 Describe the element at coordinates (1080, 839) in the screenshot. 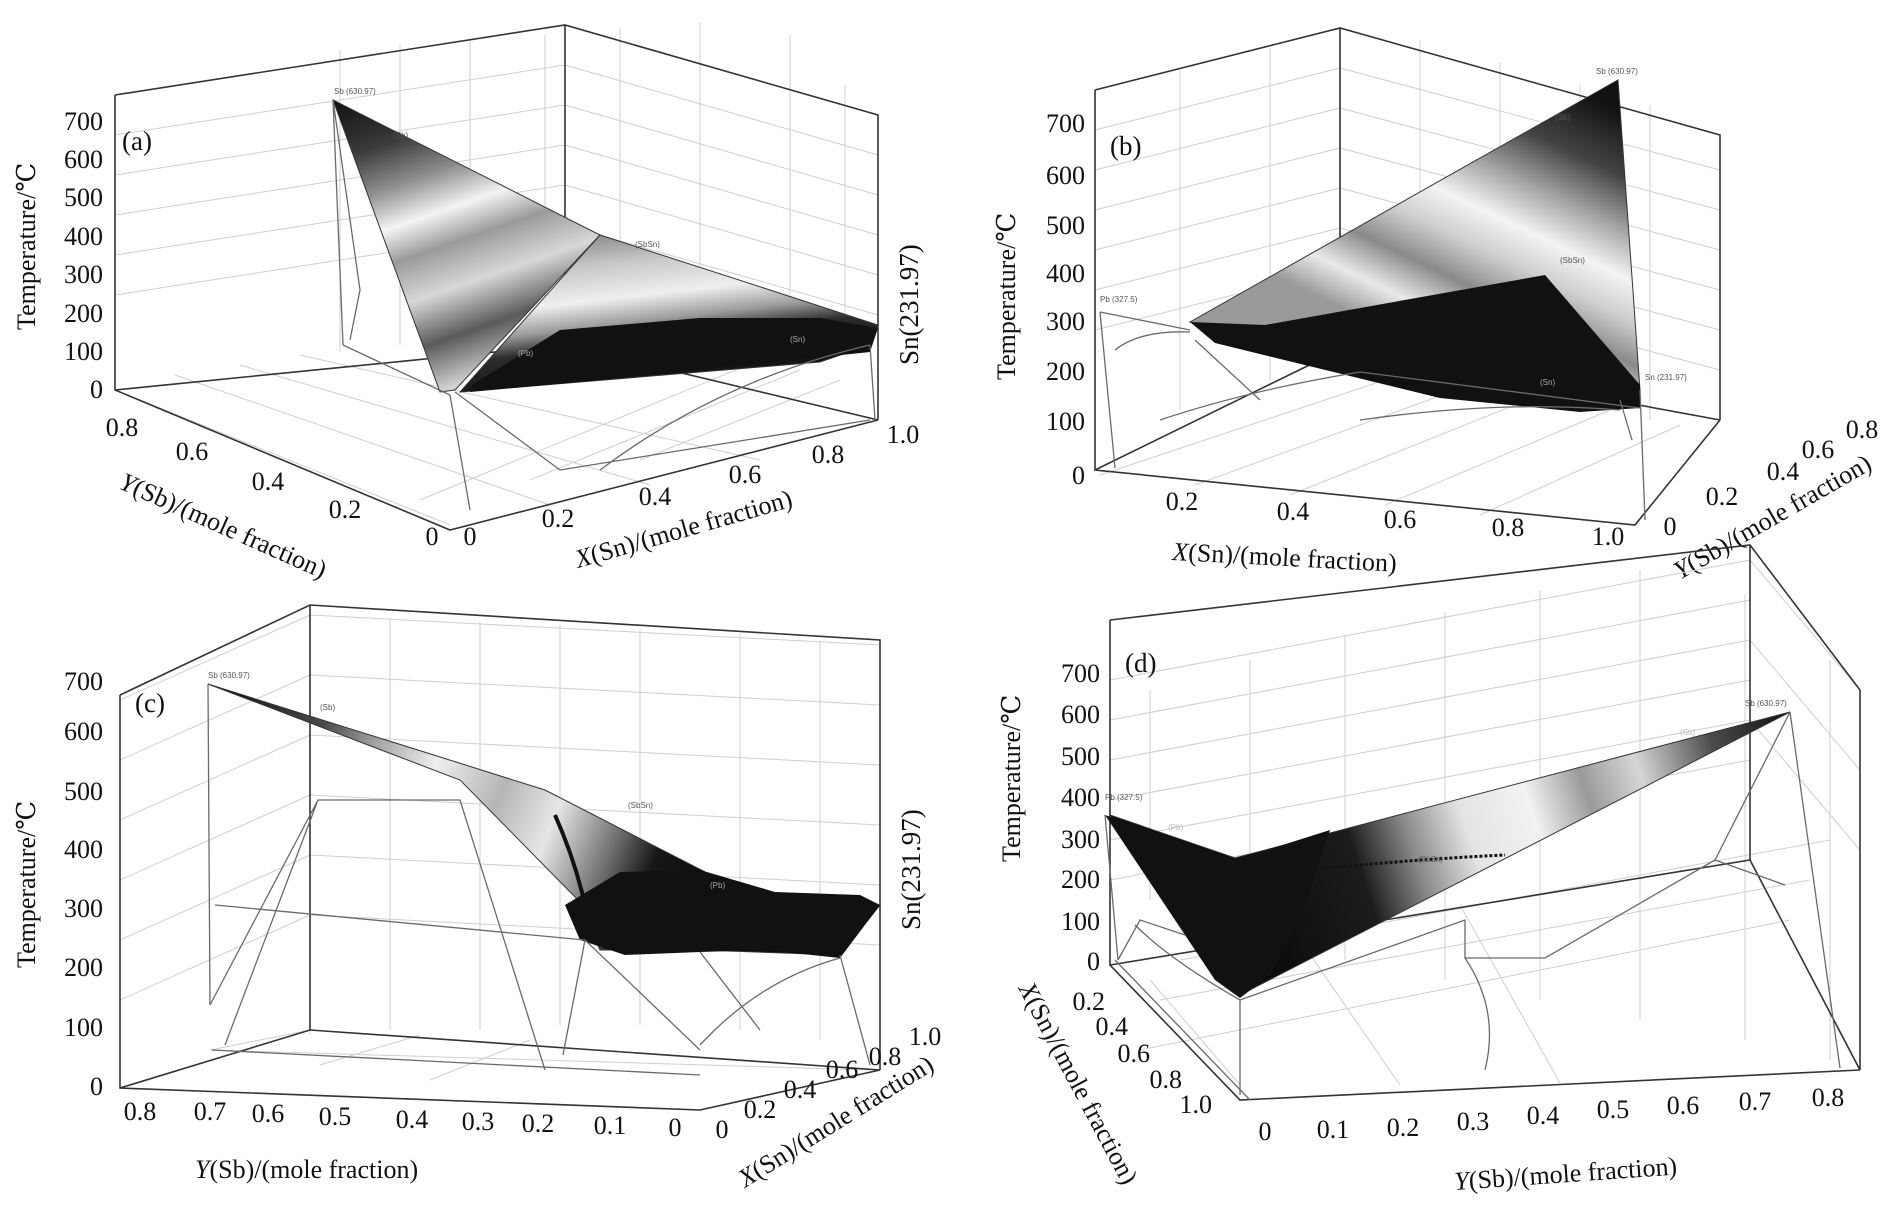

I see `panel-d-z-tick: 300` at that location.